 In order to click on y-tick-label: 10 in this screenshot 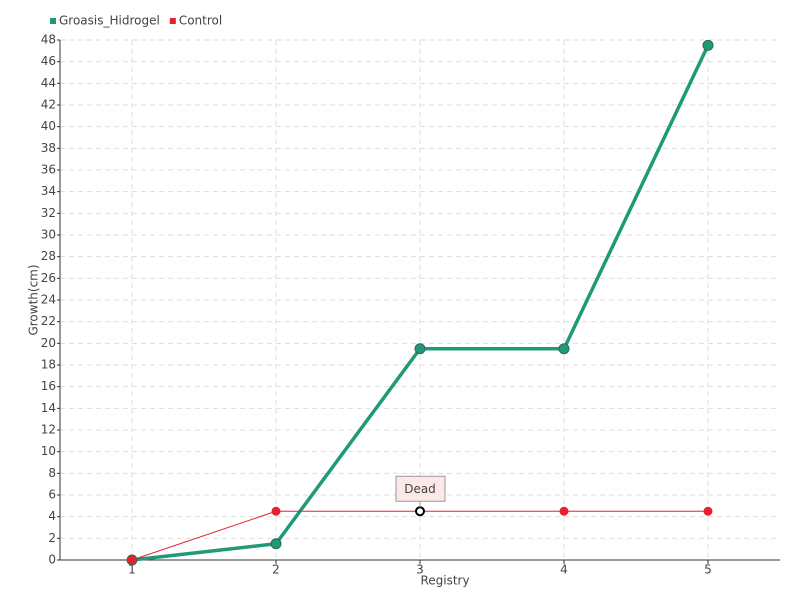, I will do `click(48, 451)`.